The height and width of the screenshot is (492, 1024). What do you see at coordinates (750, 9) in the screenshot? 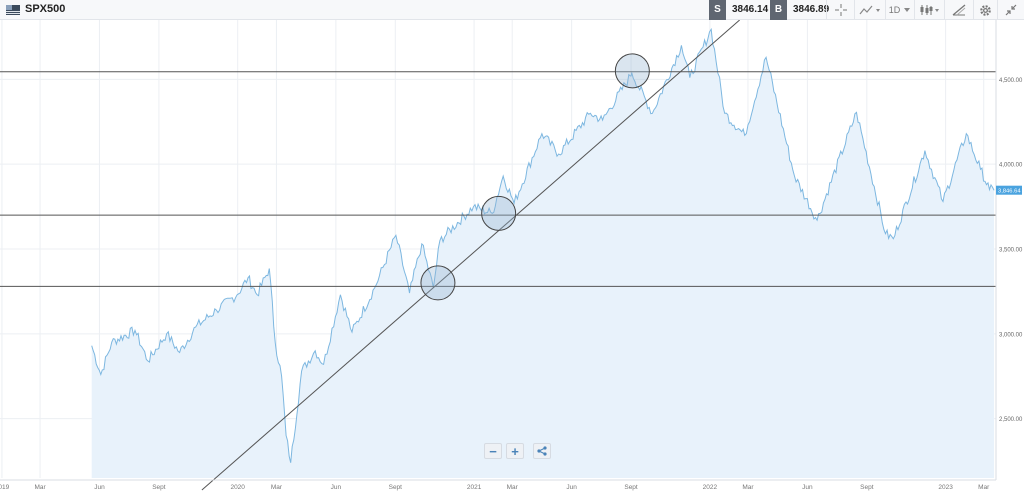
I see `sell-price: 3846.14` at bounding box center [750, 9].